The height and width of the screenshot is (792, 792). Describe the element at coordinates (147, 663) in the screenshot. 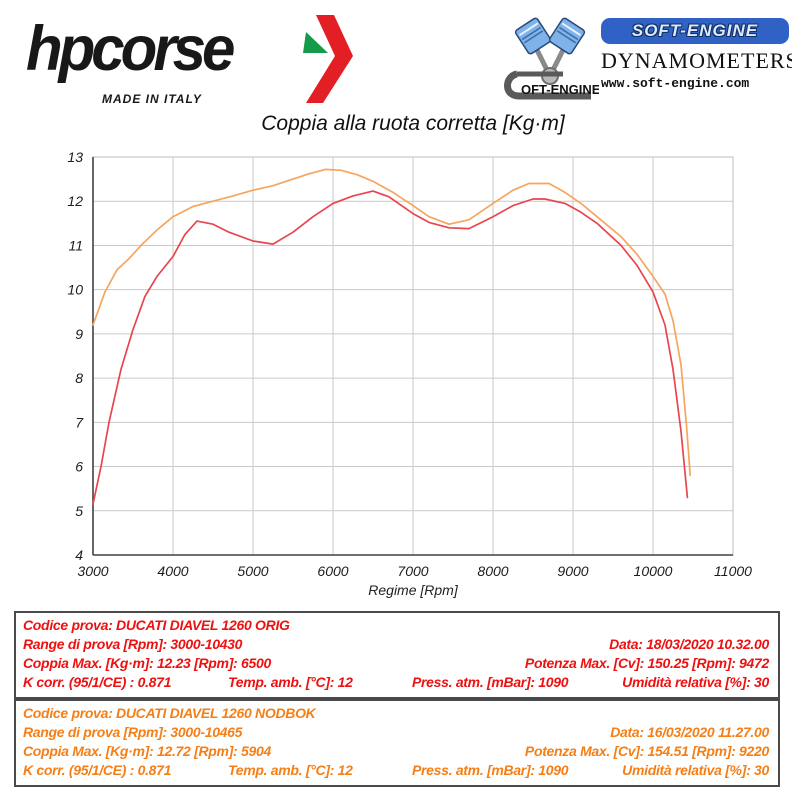

I see `coppia-max-value: Coppia Max. [Kg·m]: 12.23 [Rpm]: 6500` at that location.